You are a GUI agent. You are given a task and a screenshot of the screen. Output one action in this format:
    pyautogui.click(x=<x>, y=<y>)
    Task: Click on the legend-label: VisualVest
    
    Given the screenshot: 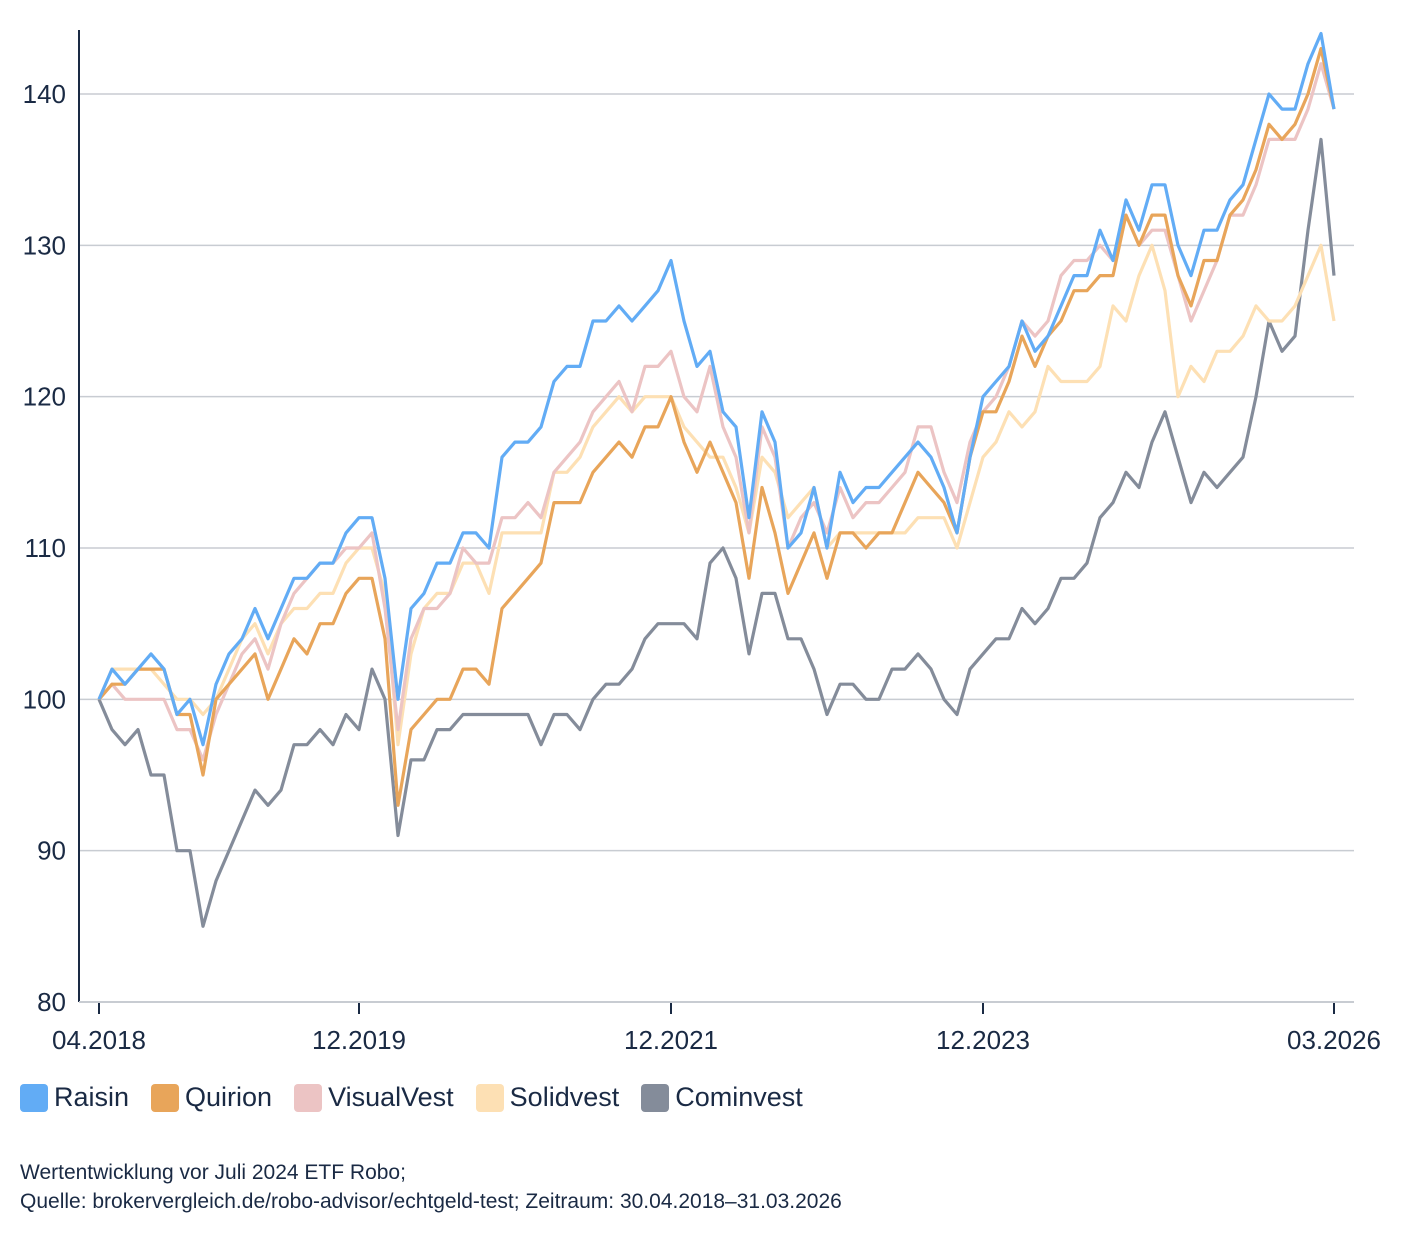 What is the action you would take?
    pyautogui.click(x=391, y=1097)
    